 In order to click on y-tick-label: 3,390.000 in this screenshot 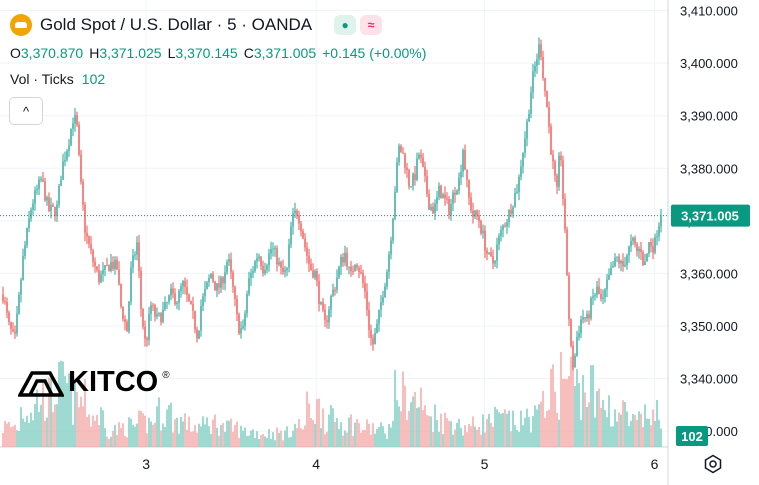, I will do `click(709, 116)`.